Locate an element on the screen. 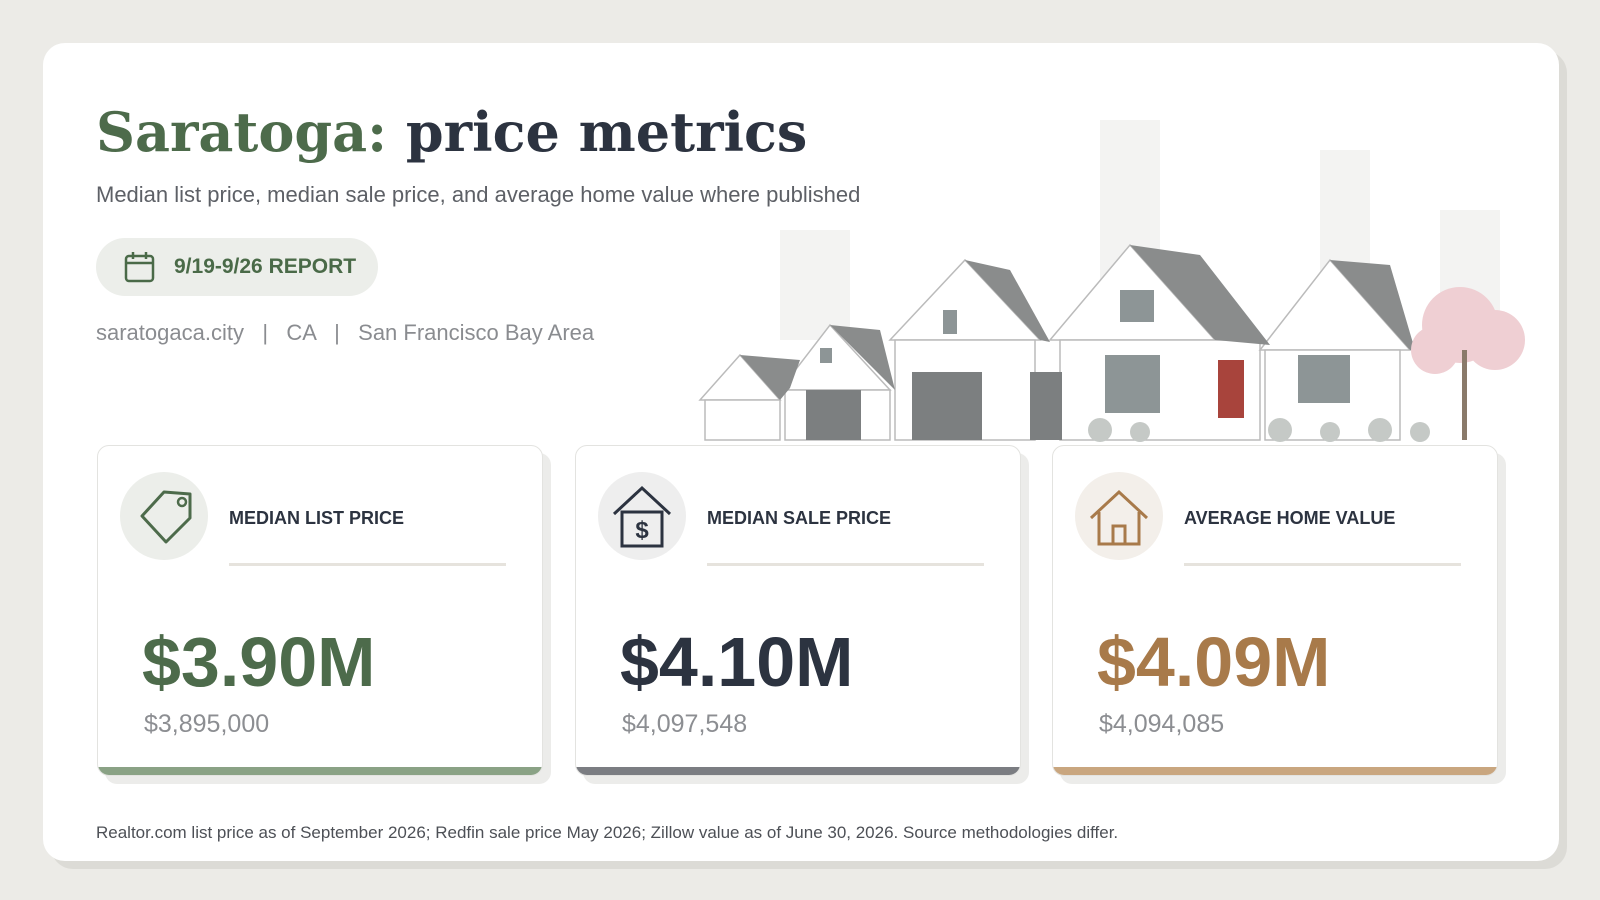 Image resolution: width=1600 pixels, height=900 pixels. title-rest: price metrics is located at coordinates (606, 132).